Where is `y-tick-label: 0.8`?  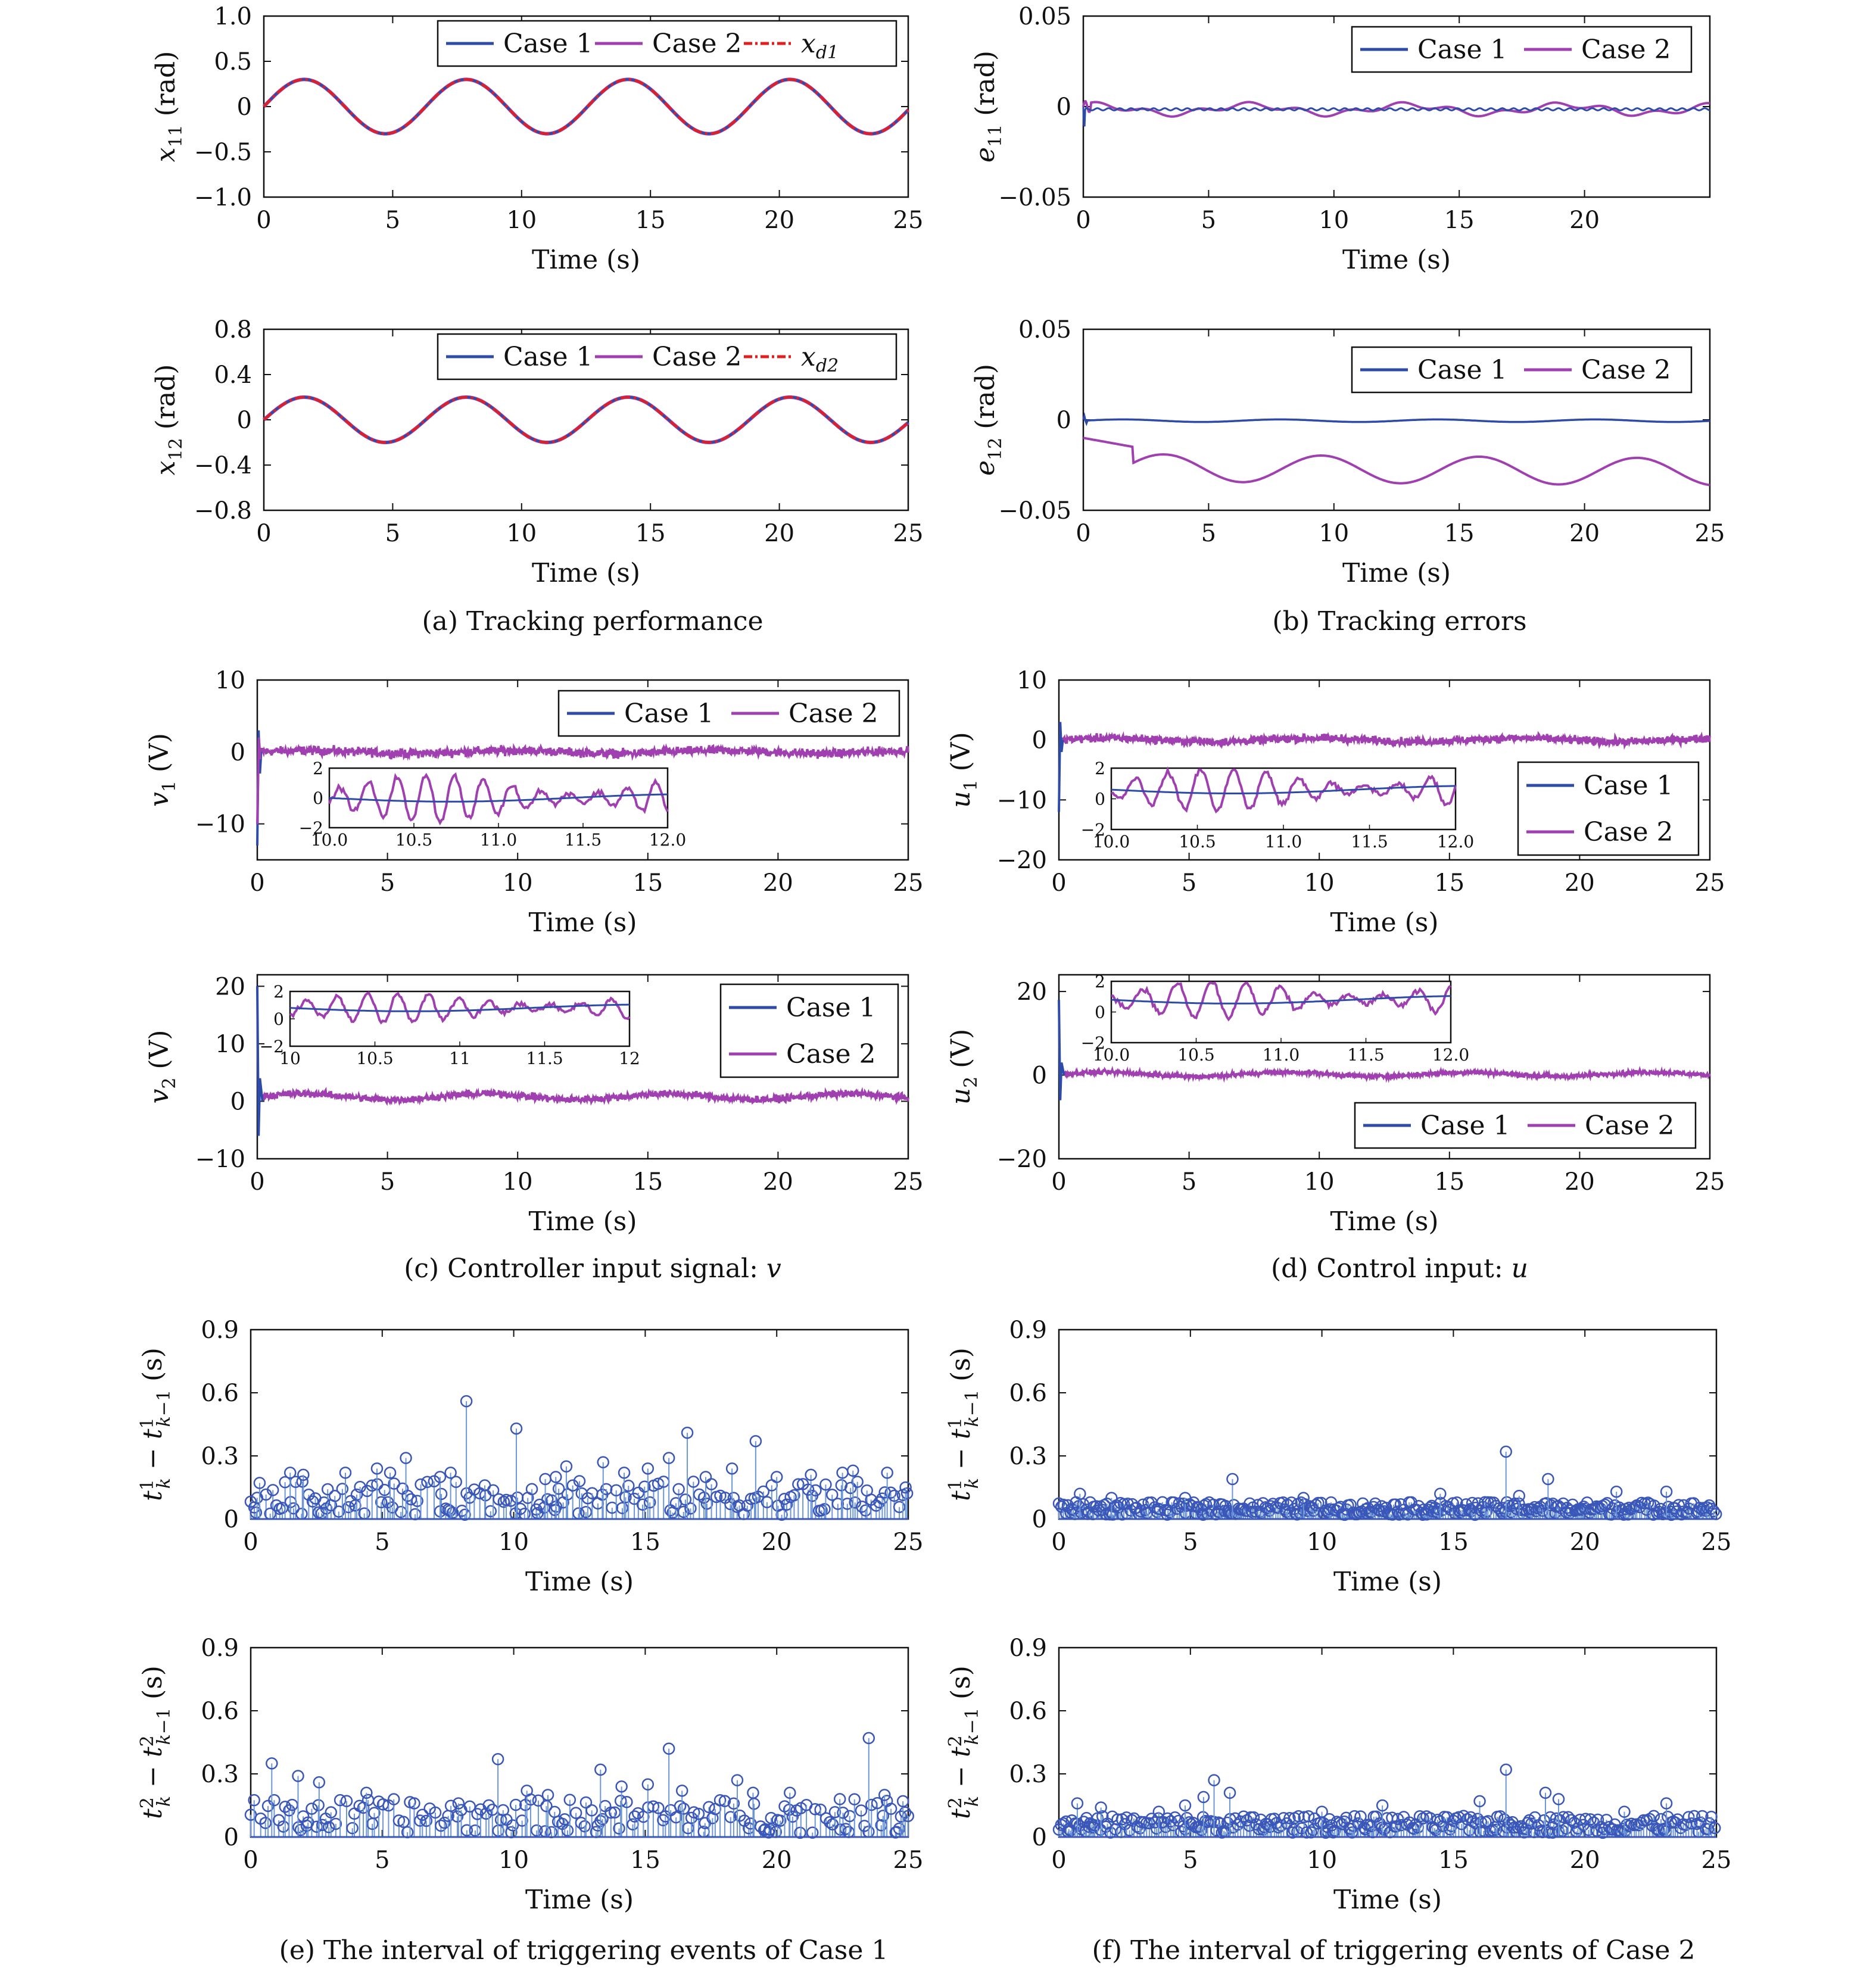
y-tick-label: 0.8 is located at coordinates (233, 330).